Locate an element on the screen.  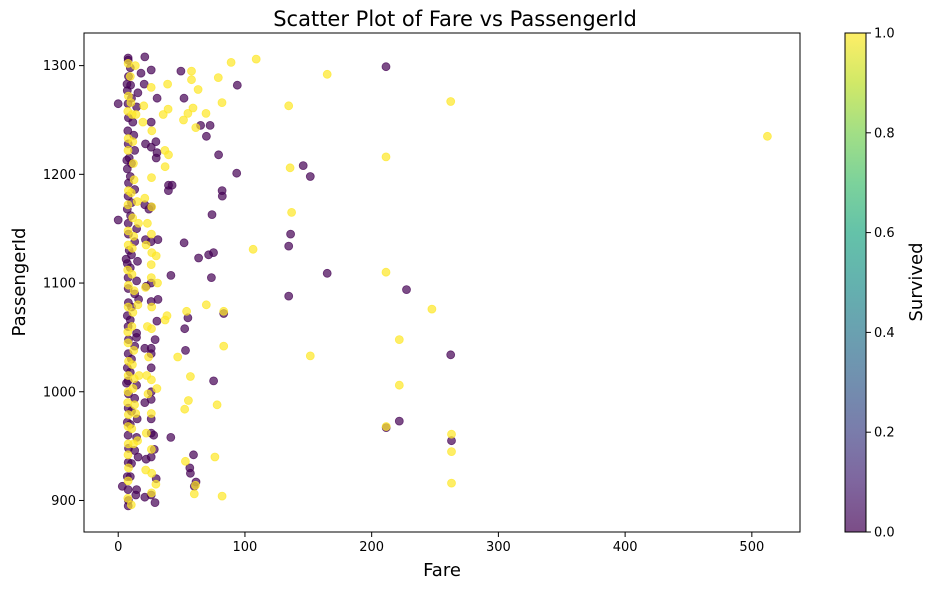
x-axis: 0 100 200 300 400 500 is located at coordinates (439, 543).